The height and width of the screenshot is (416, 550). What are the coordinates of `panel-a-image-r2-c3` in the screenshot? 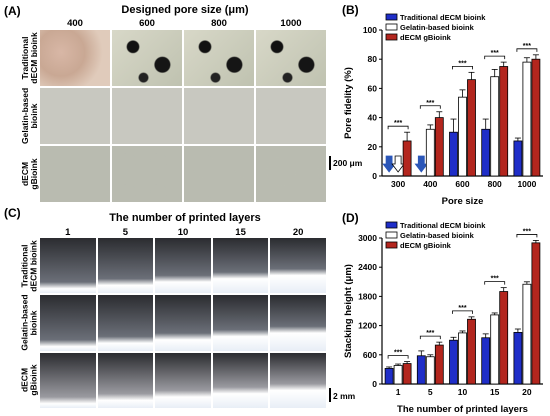 It's located at (291, 174).